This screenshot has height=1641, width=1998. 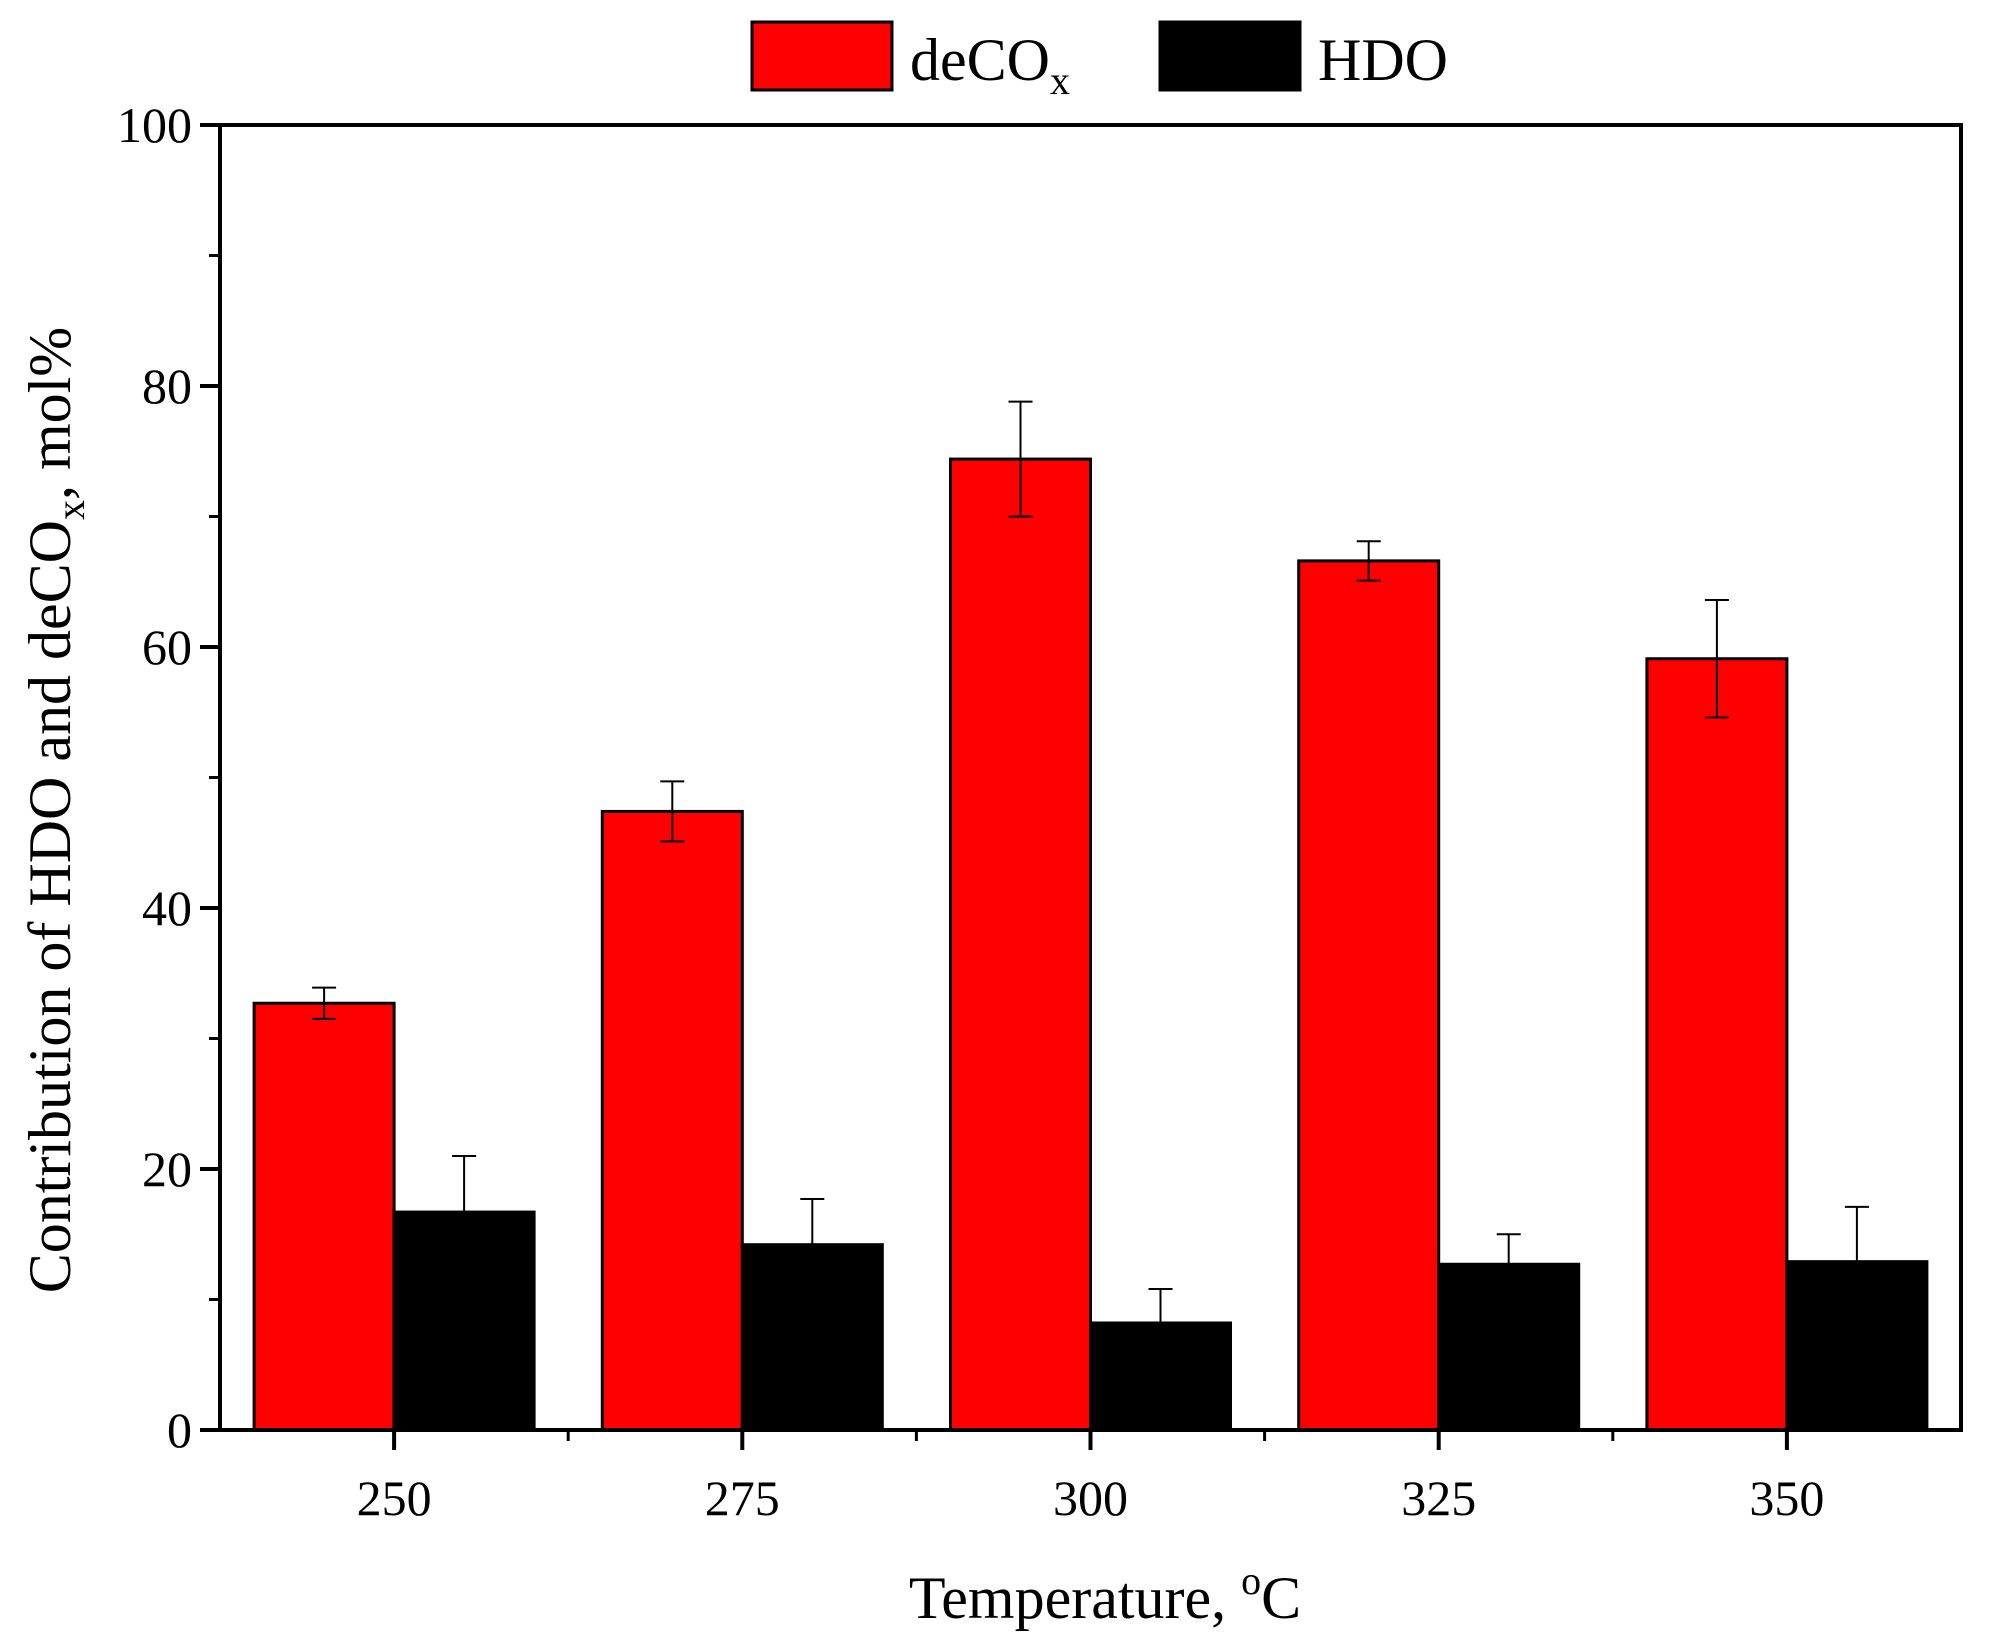 What do you see at coordinates (1105, 1594) in the screenshot?
I see `x-axis-title: Temperature, oC` at bounding box center [1105, 1594].